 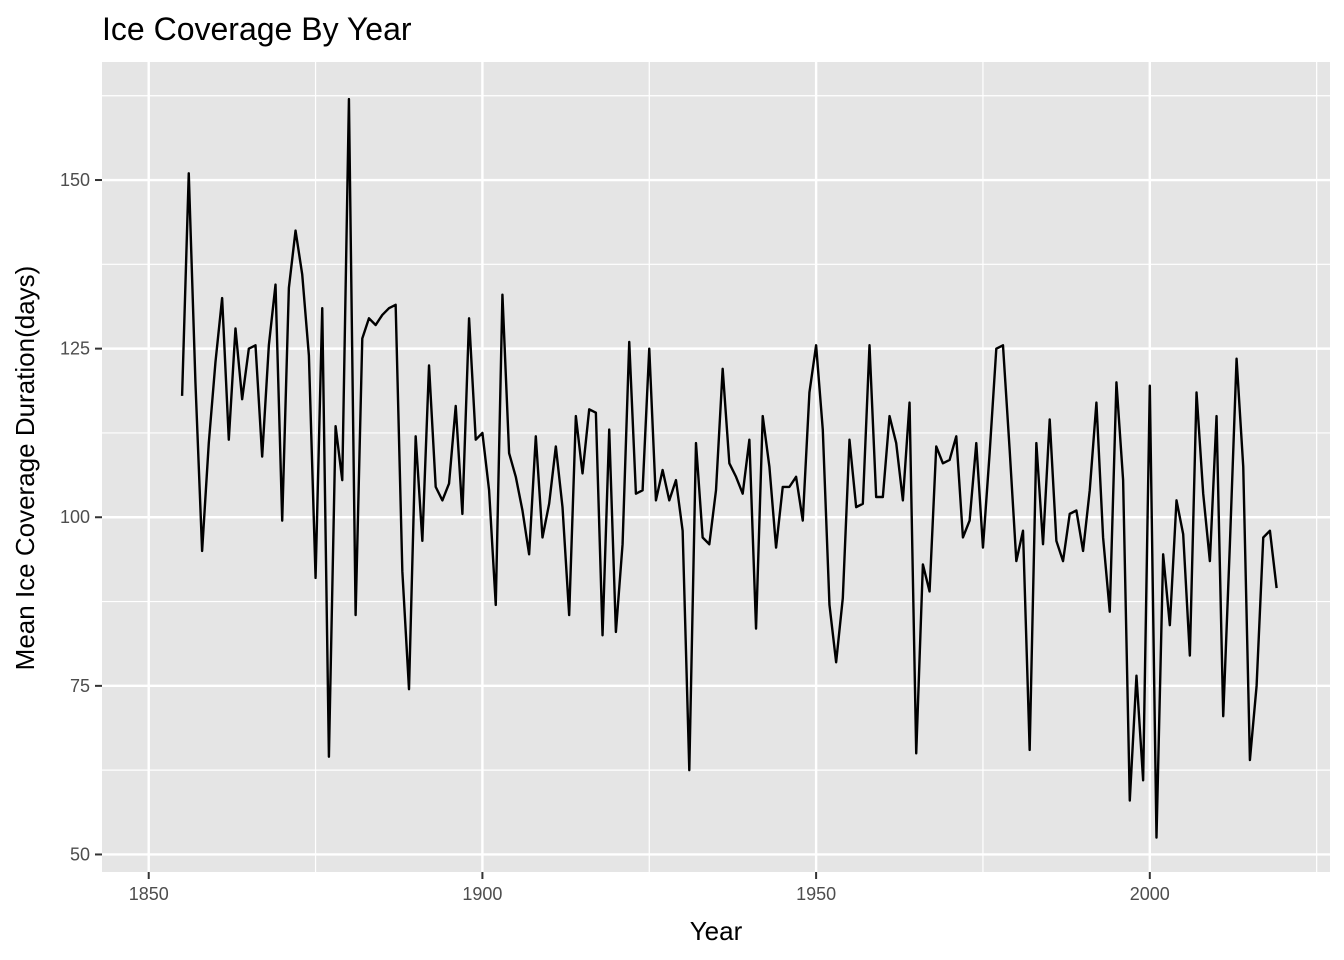 I want to click on x-tick-label: 1850, so click(x=149, y=894).